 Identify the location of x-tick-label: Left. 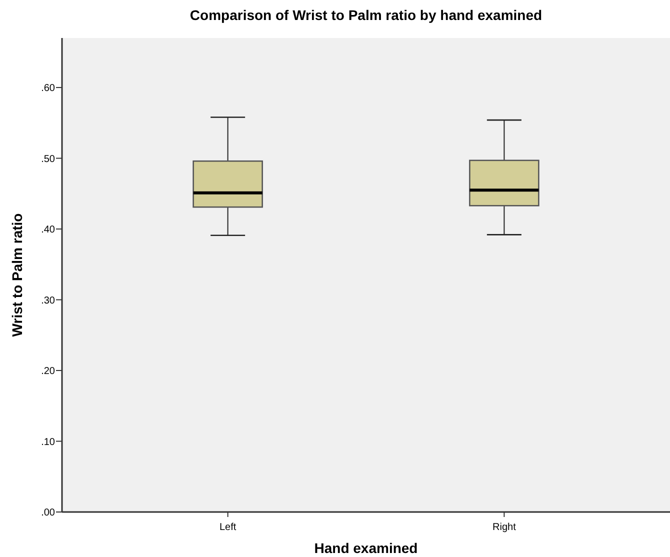
(227, 527).